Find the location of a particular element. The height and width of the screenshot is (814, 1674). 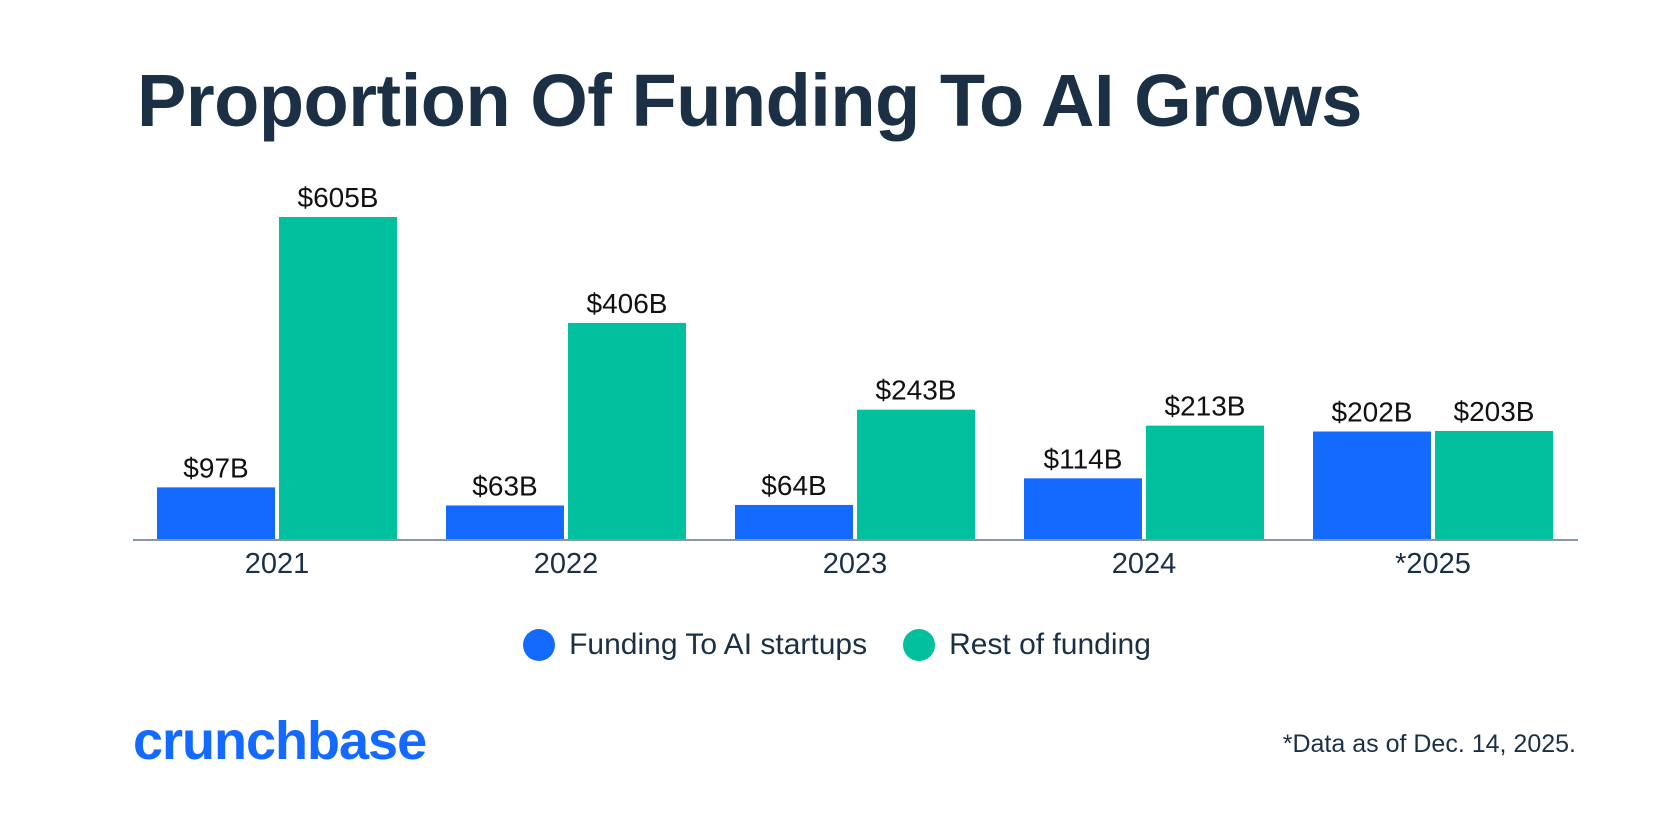

legend-item-ai: Funding To AI startups is located at coordinates (695, 645).